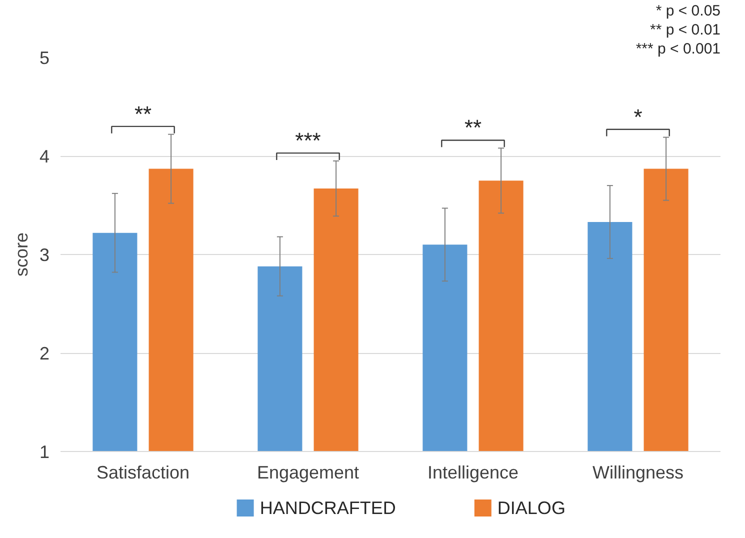 Image resolution: width=745 pixels, height=538 pixels. I want to click on text: * p < 0.05, so click(688, 11).